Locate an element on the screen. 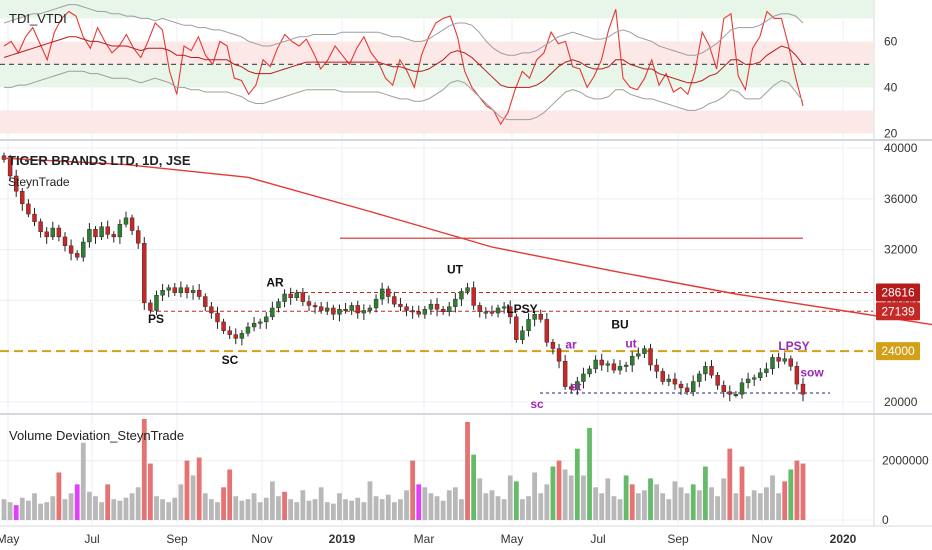 Image resolution: width=932 pixels, height=550 pixels. indicator-zone-green is located at coordinates (436, 9).